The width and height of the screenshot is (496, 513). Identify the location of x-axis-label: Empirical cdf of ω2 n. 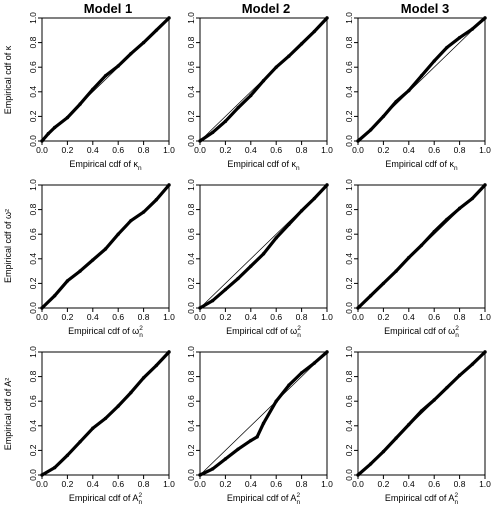
(421, 332).